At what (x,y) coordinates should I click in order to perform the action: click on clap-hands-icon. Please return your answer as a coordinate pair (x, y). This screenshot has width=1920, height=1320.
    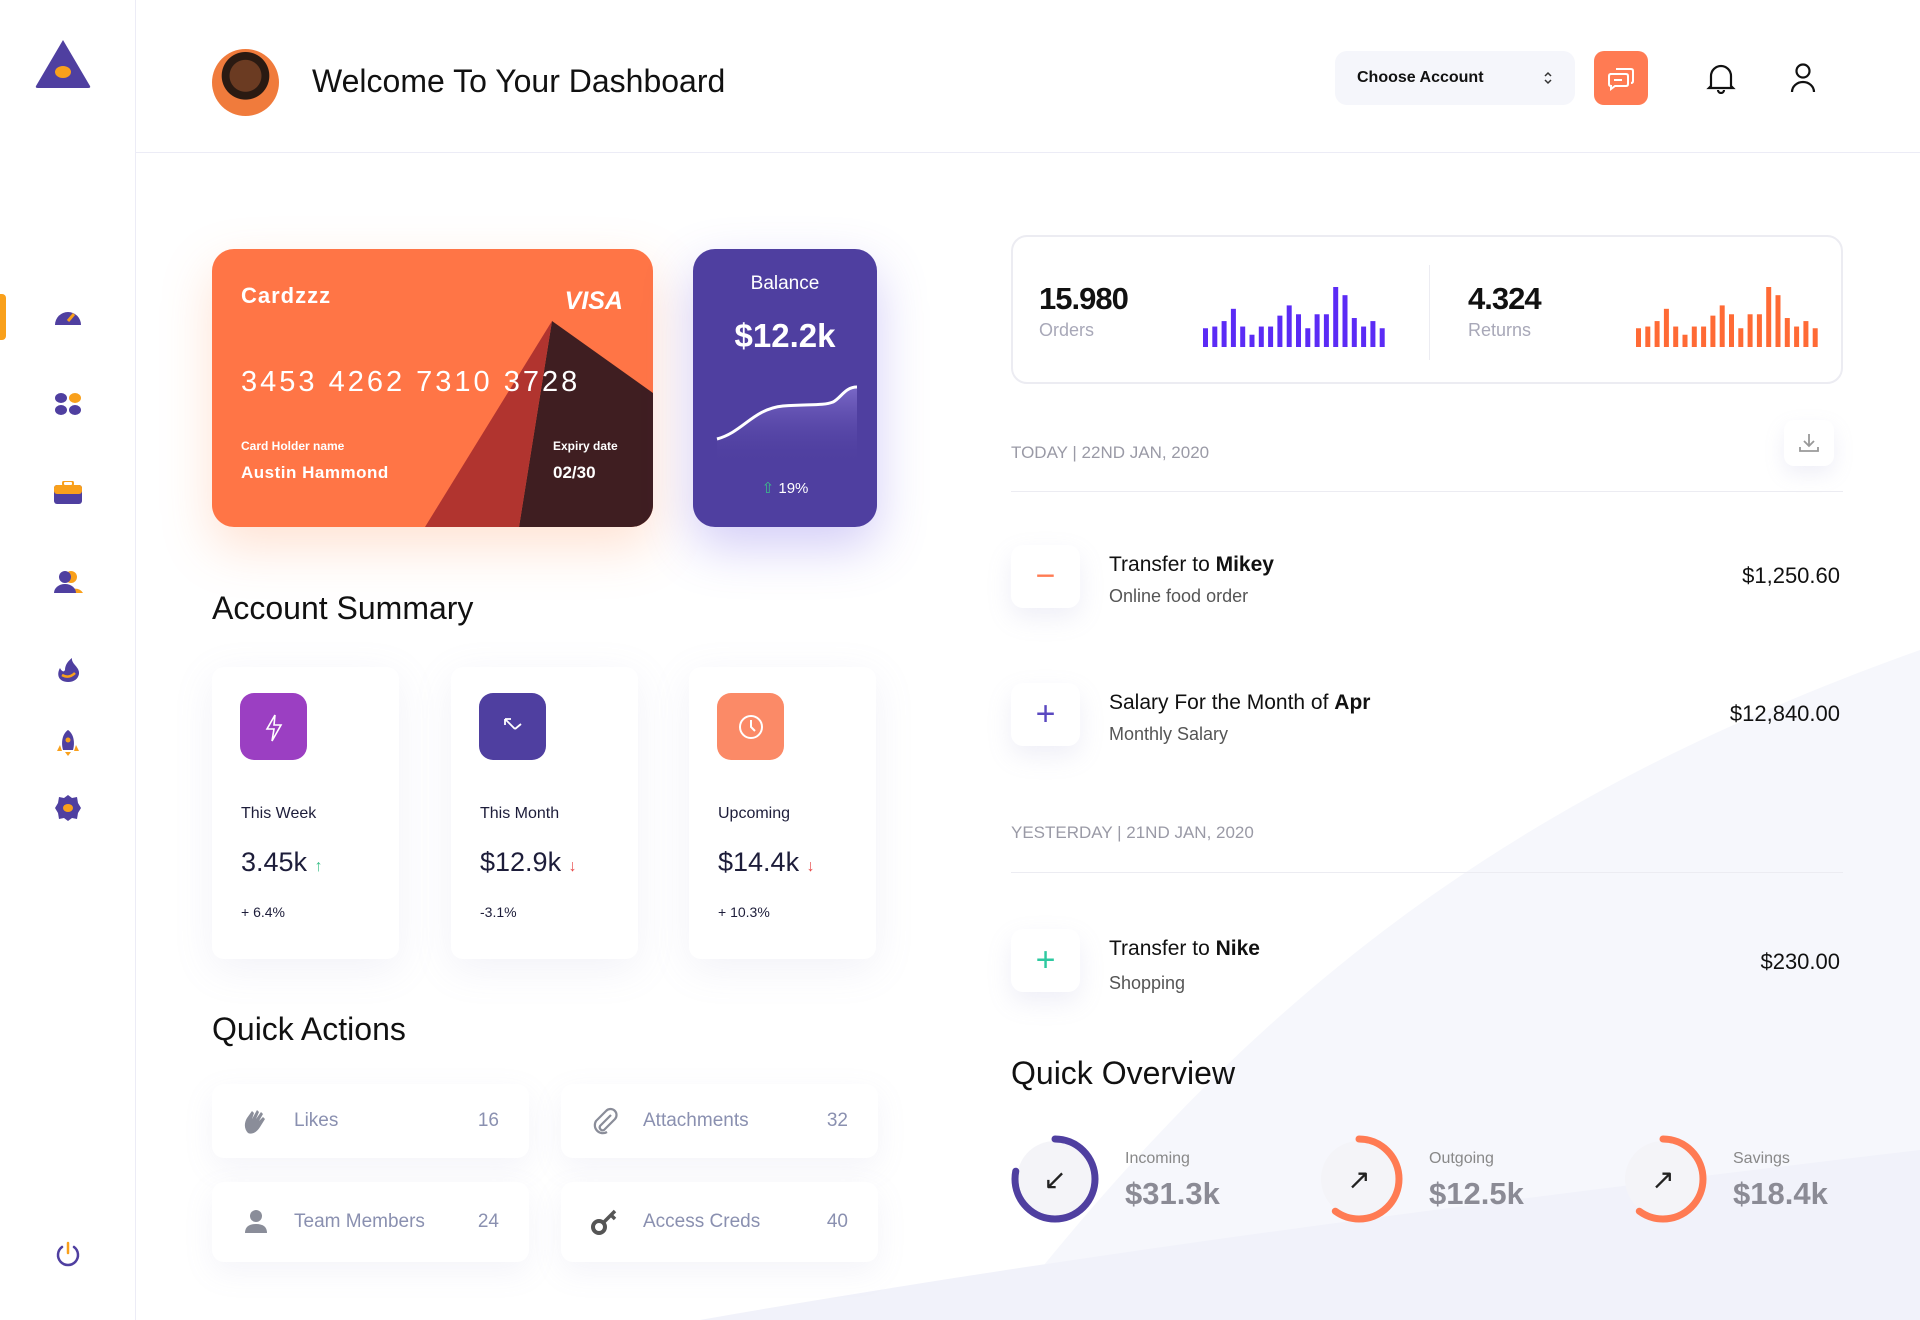
    Looking at the image, I should click on (254, 1122).